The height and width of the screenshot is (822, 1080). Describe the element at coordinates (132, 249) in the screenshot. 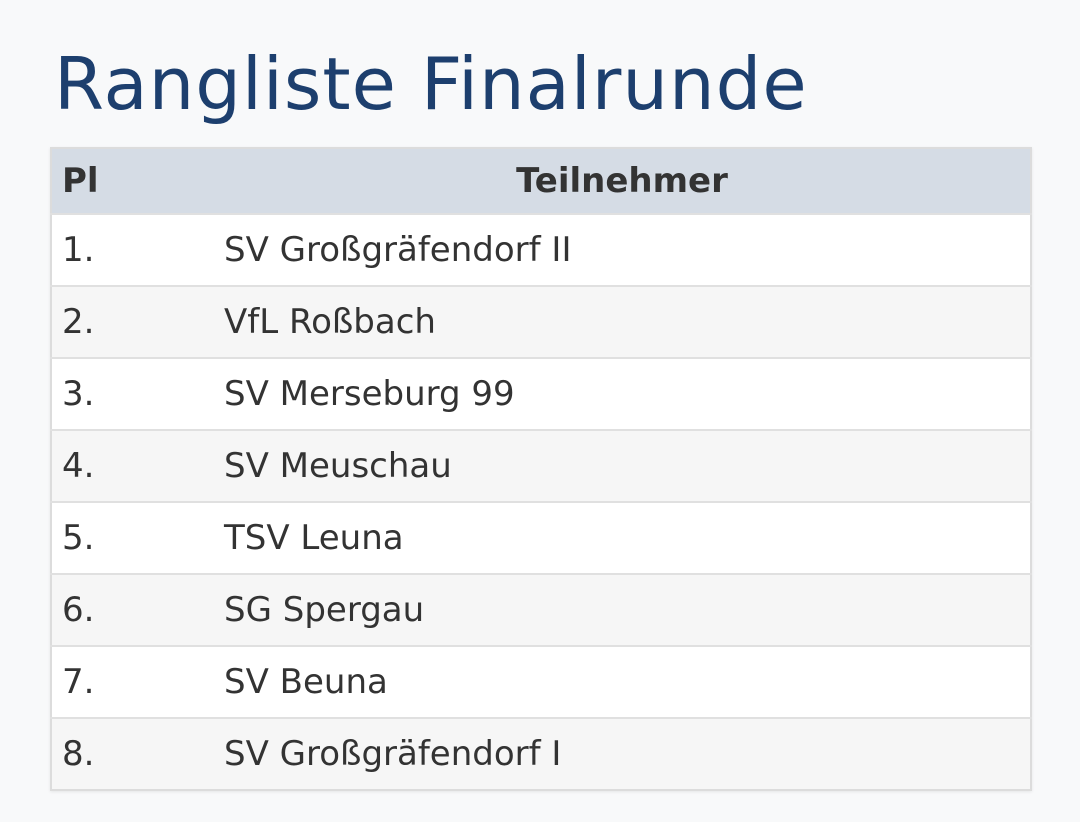

I see `rank-cell: 1.` at that location.